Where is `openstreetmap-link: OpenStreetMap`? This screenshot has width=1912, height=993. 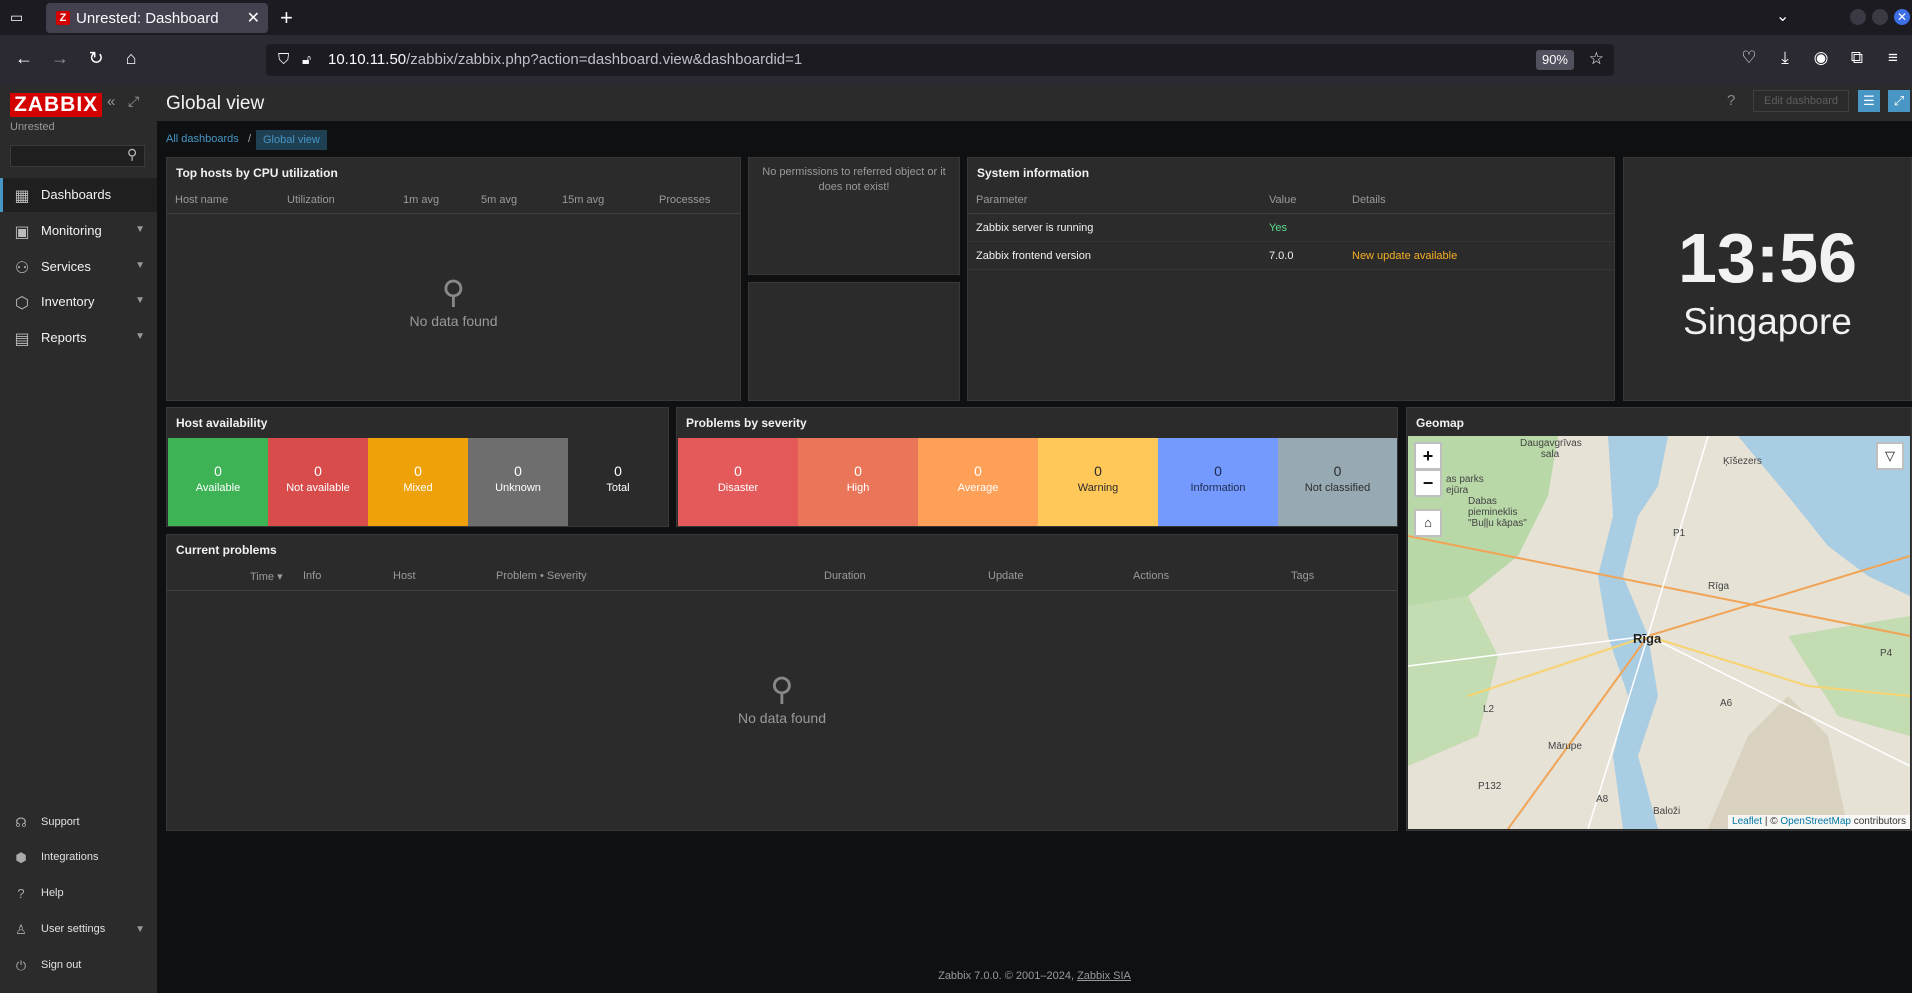
openstreetmap-link: OpenStreetMap is located at coordinates (1815, 821).